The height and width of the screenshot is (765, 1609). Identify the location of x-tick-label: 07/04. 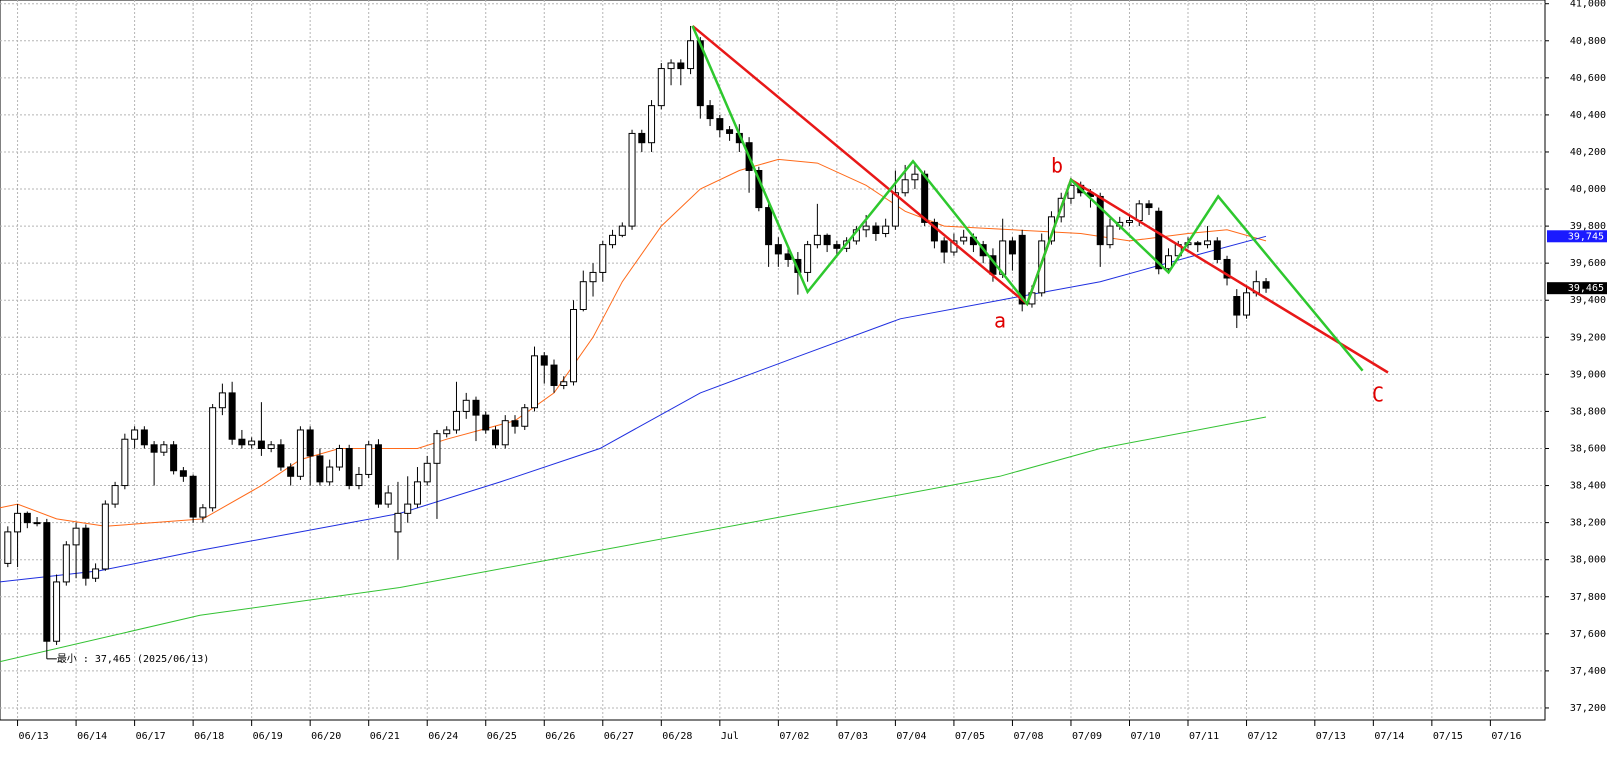
(911, 736).